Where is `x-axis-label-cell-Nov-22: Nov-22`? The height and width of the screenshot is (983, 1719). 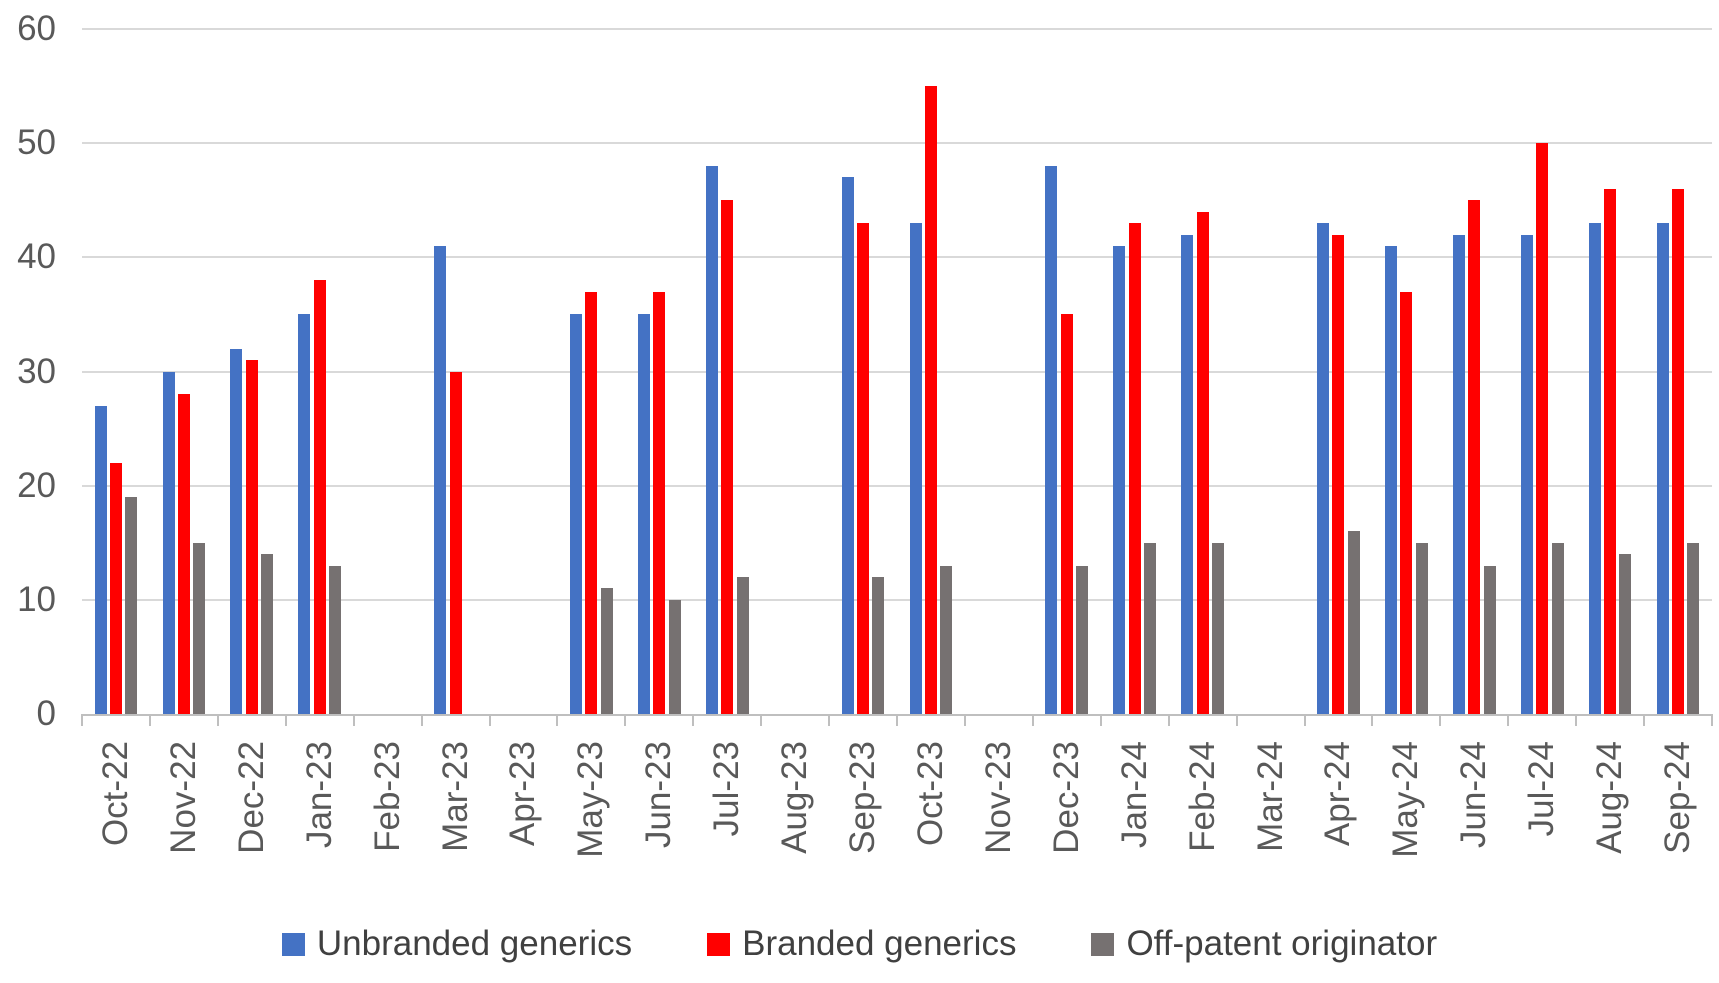 x-axis-label-cell-Nov-22: Nov-22 is located at coordinates (184, 806).